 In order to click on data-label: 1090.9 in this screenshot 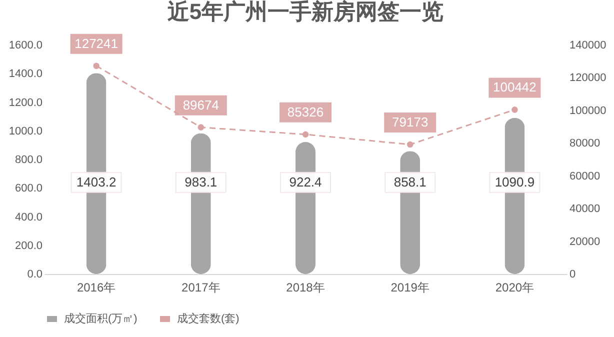, I will do `click(514, 182)`.